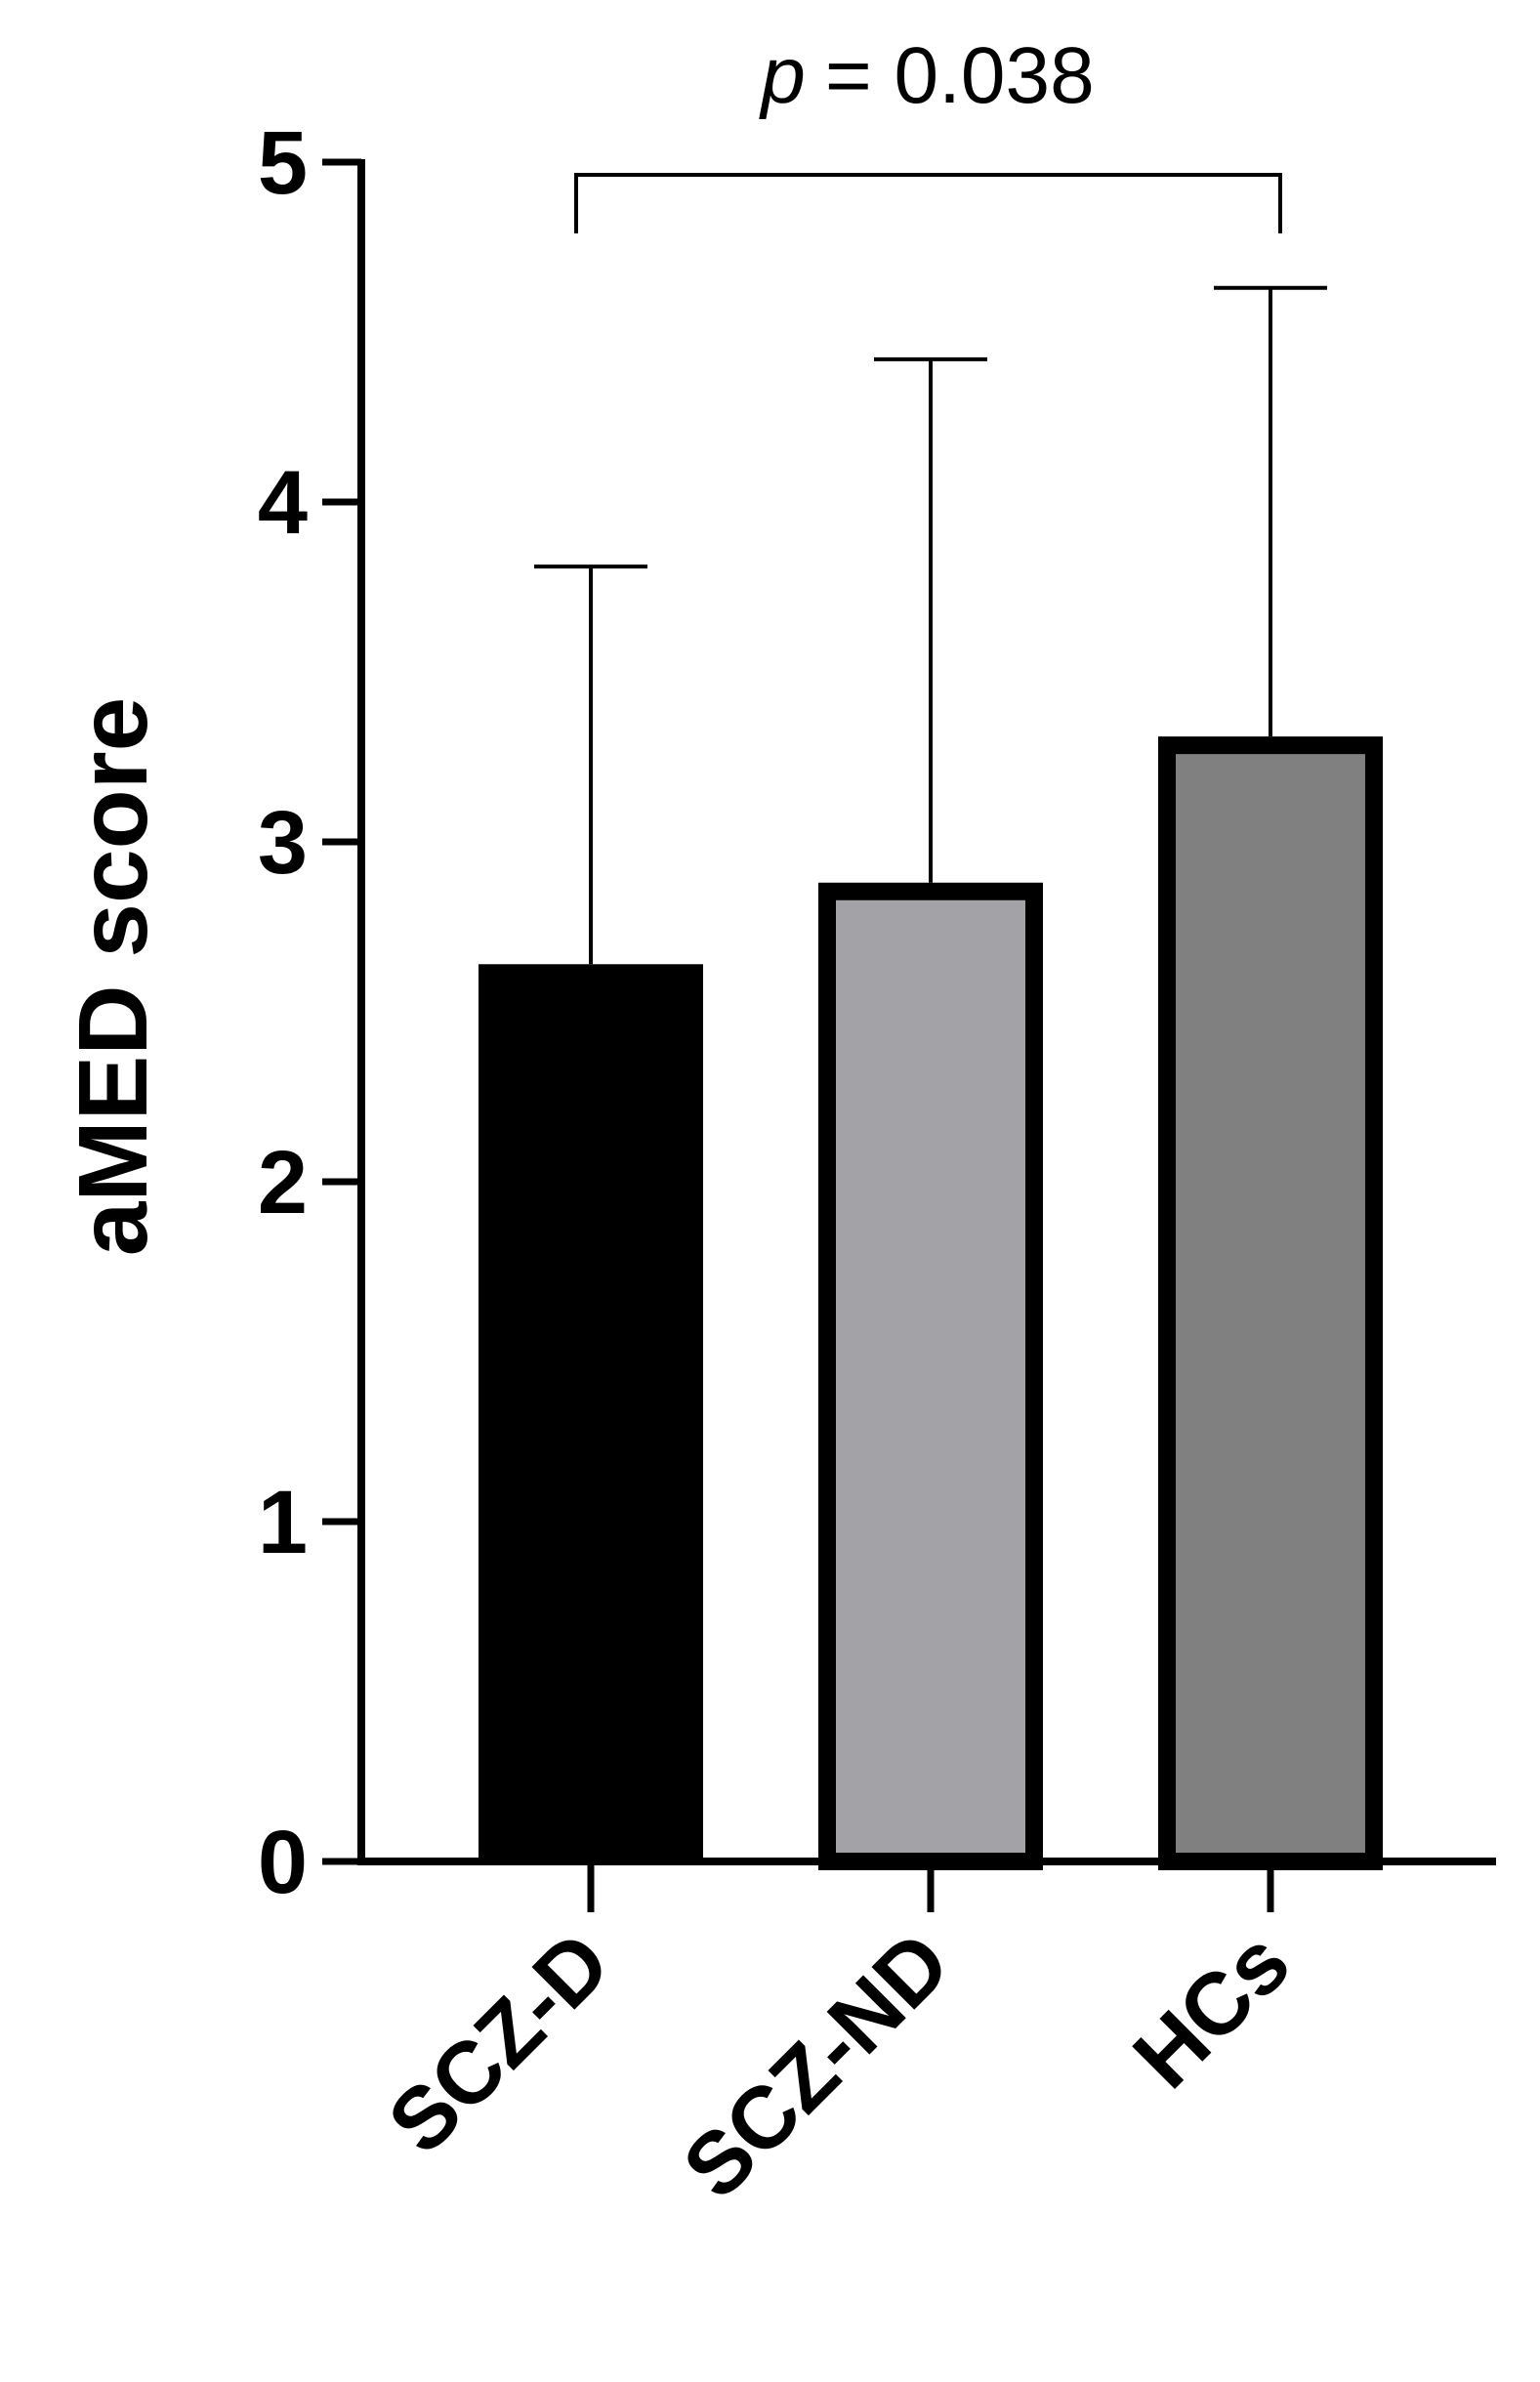 This screenshot has height=2382, width=1540. I want to click on annotation-text: = 0.038, so click(960, 75).